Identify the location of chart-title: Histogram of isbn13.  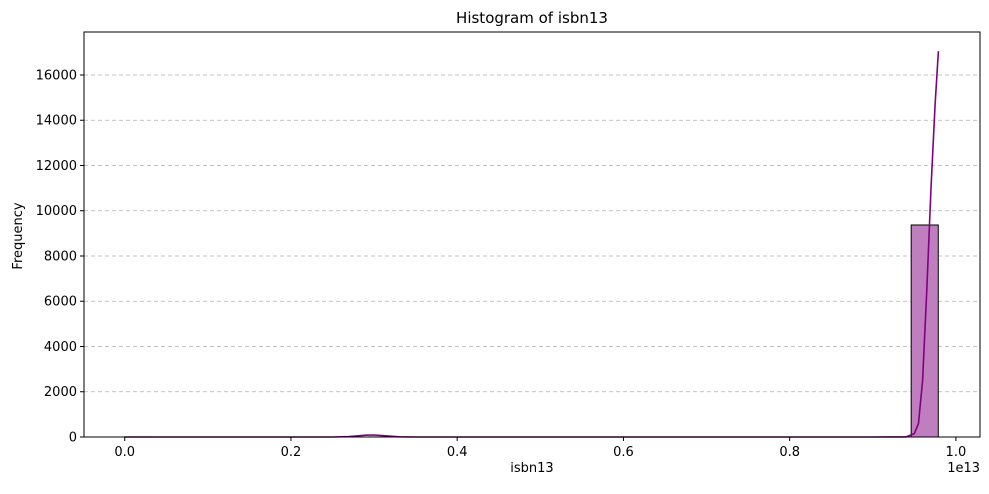
(532, 18).